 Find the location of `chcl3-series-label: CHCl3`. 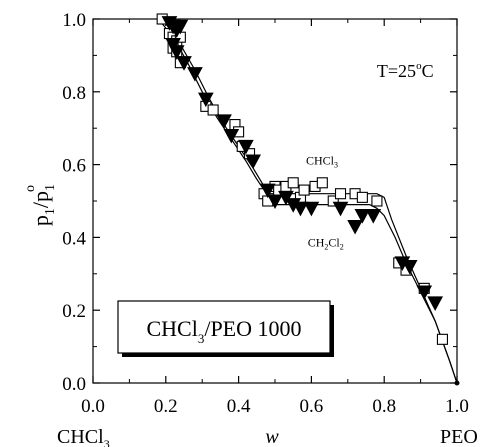

chcl3-series-label: CHCl3 is located at coordinates (322, 162).